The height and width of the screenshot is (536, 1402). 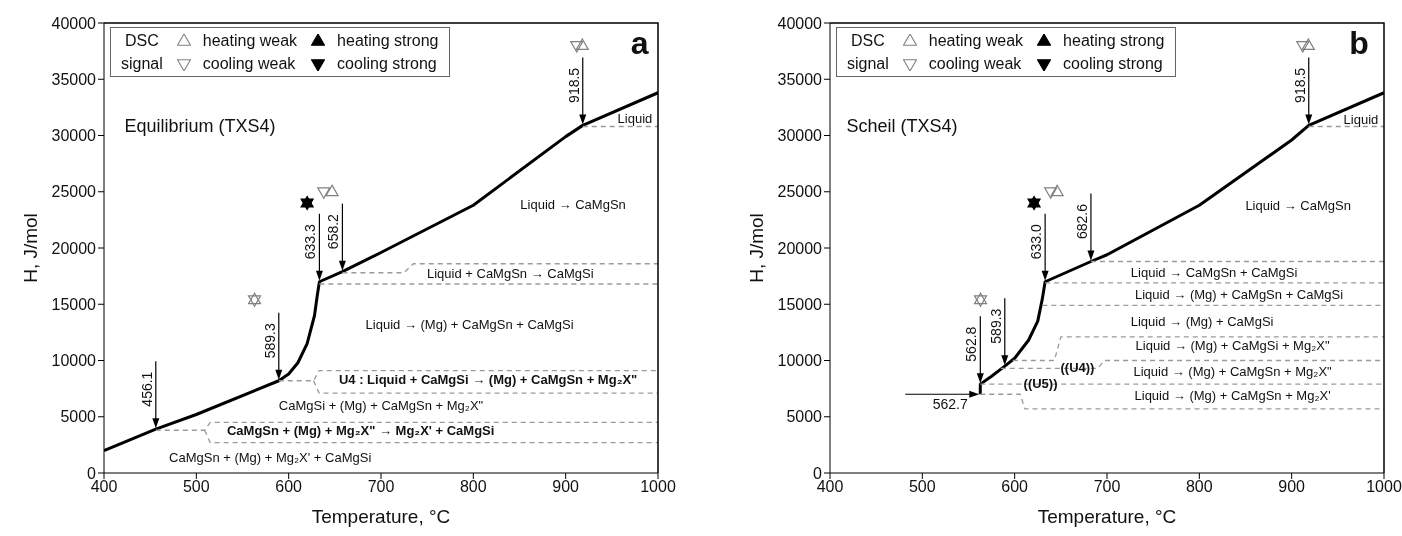 I want to click on annotation: Liquid → (Mg) + CaMgSi + Mg₂X", so click(x=1232, y=346).